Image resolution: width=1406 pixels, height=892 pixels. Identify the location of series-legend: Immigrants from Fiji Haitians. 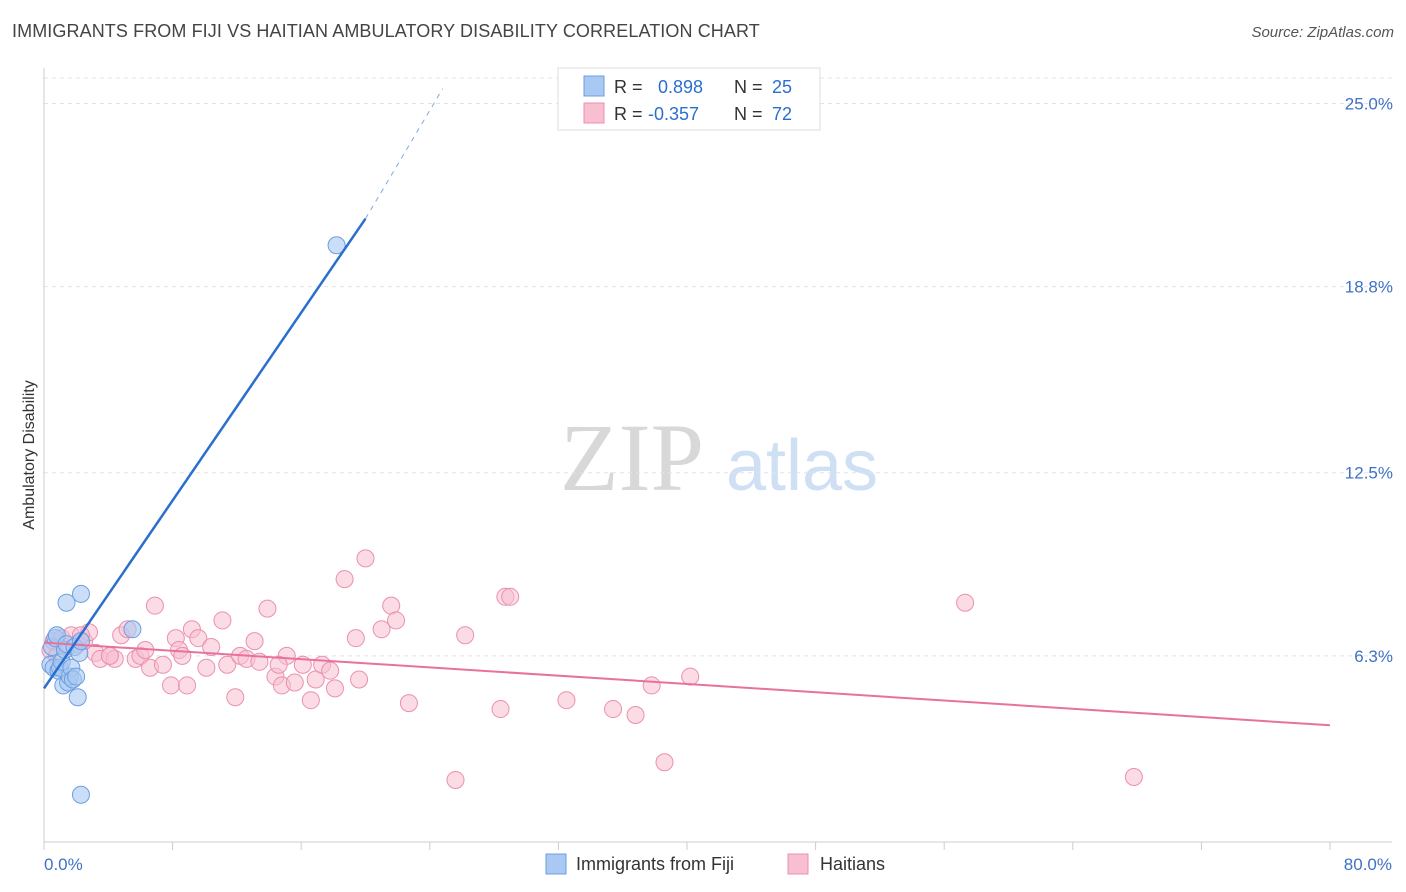
(715, 864).